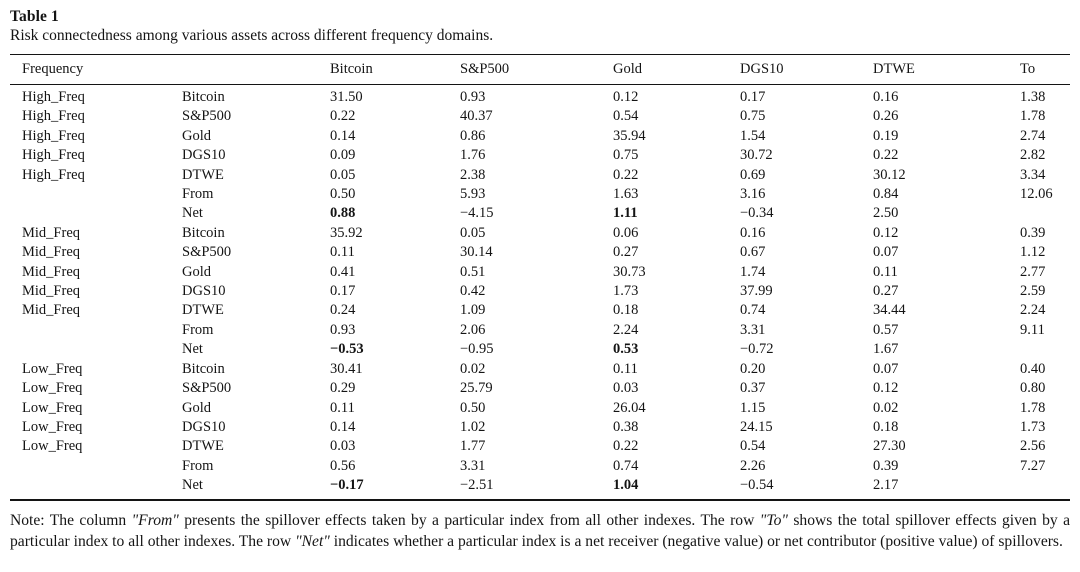 The image size is (1080, 572). I want to click on cell-value: 30.12, so click(889, 174).